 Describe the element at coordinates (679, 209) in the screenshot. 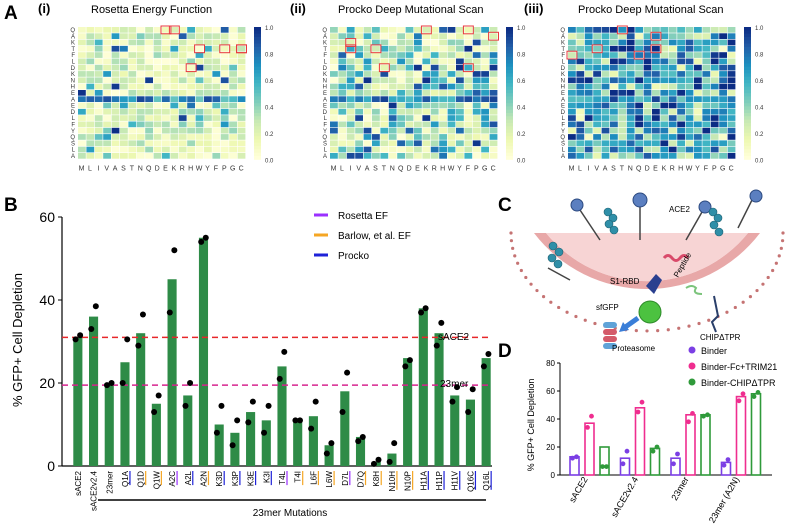

I see `label-ace2: ACE2` at that location.